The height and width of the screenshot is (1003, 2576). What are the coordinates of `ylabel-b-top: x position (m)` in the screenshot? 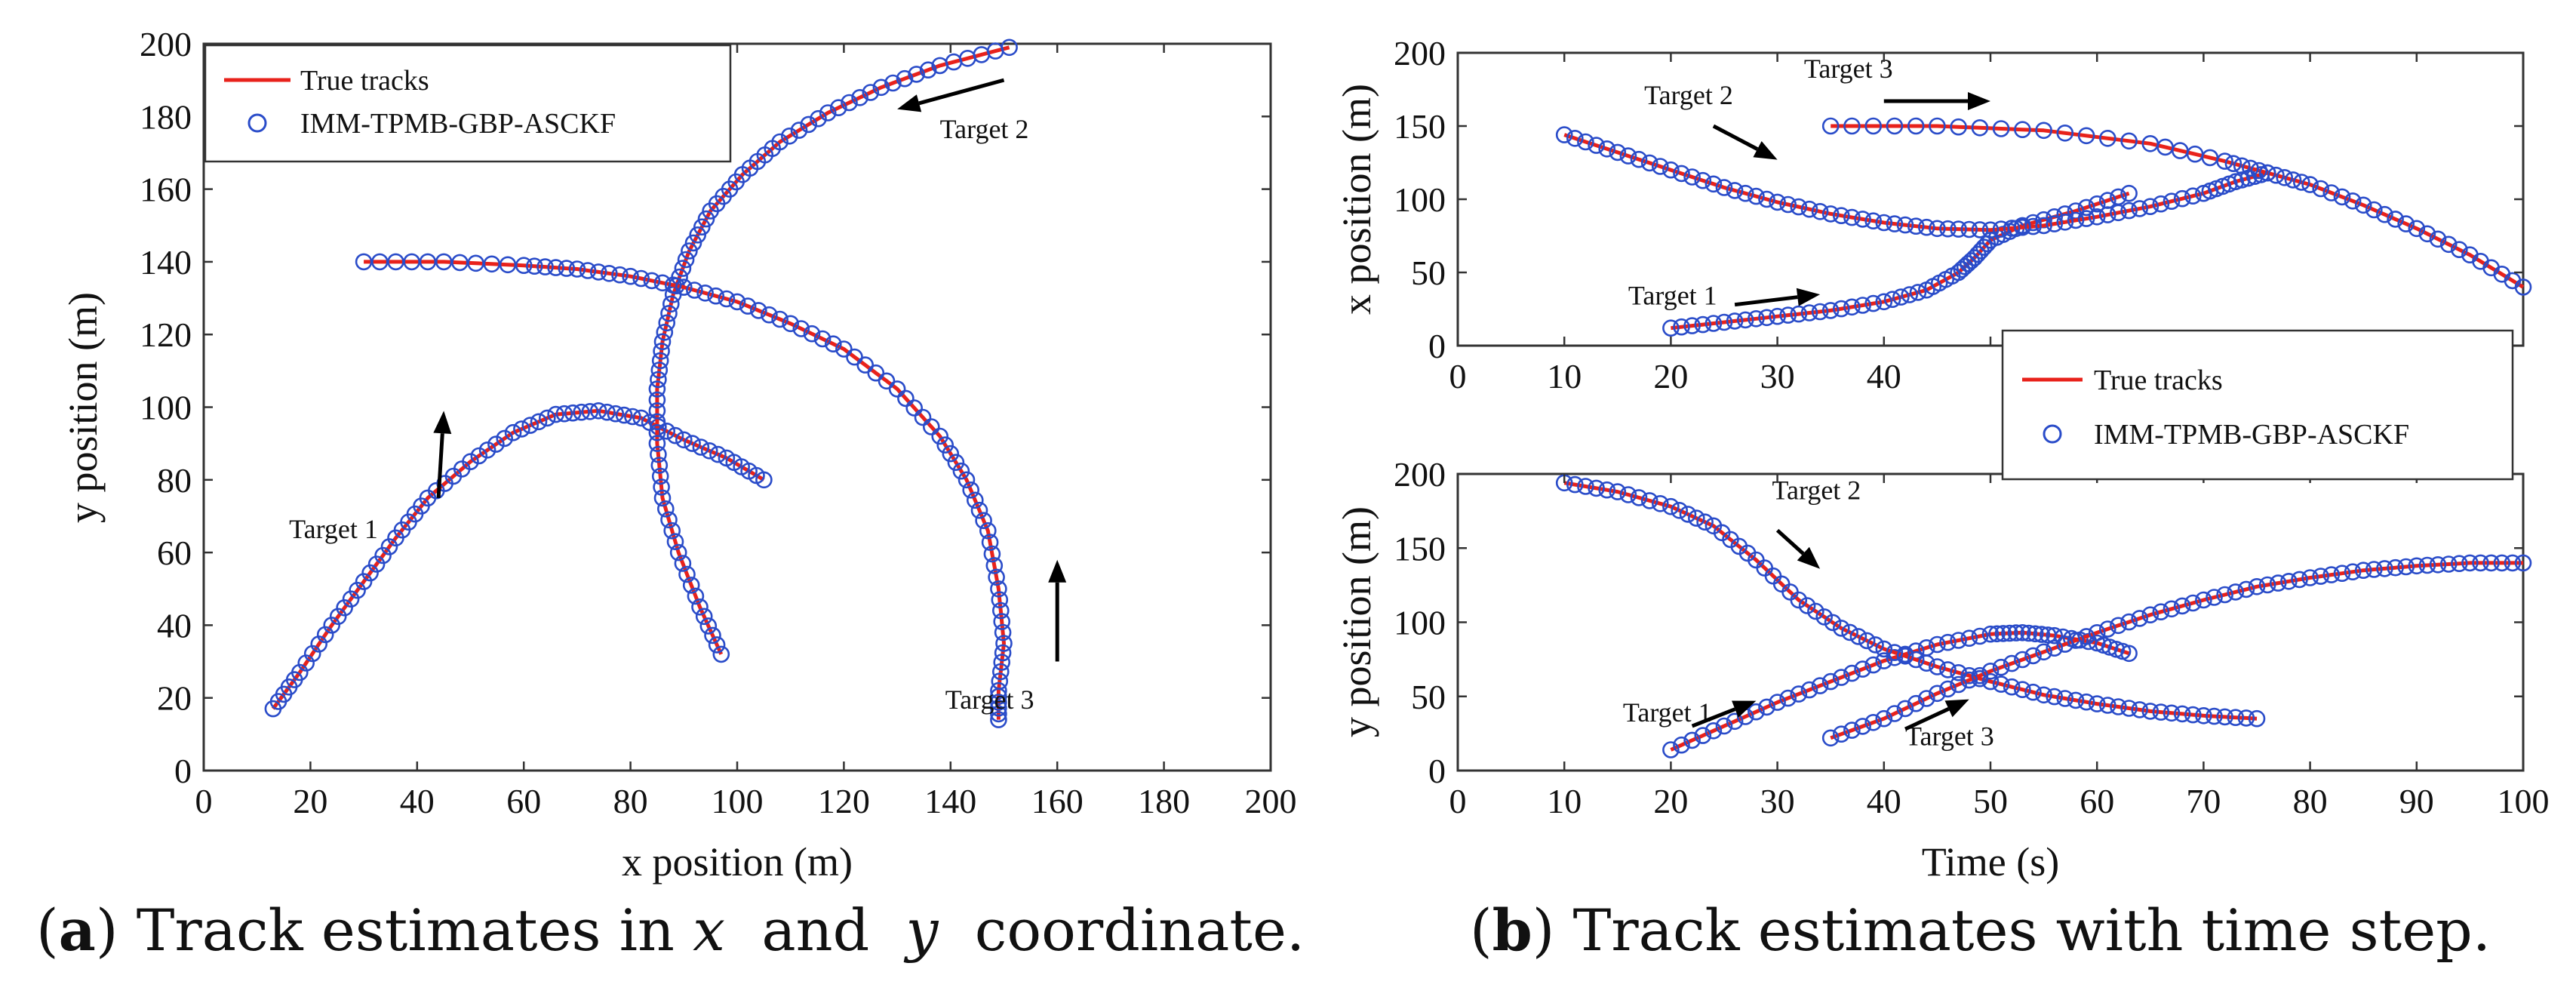 It's located at (1356, 199).